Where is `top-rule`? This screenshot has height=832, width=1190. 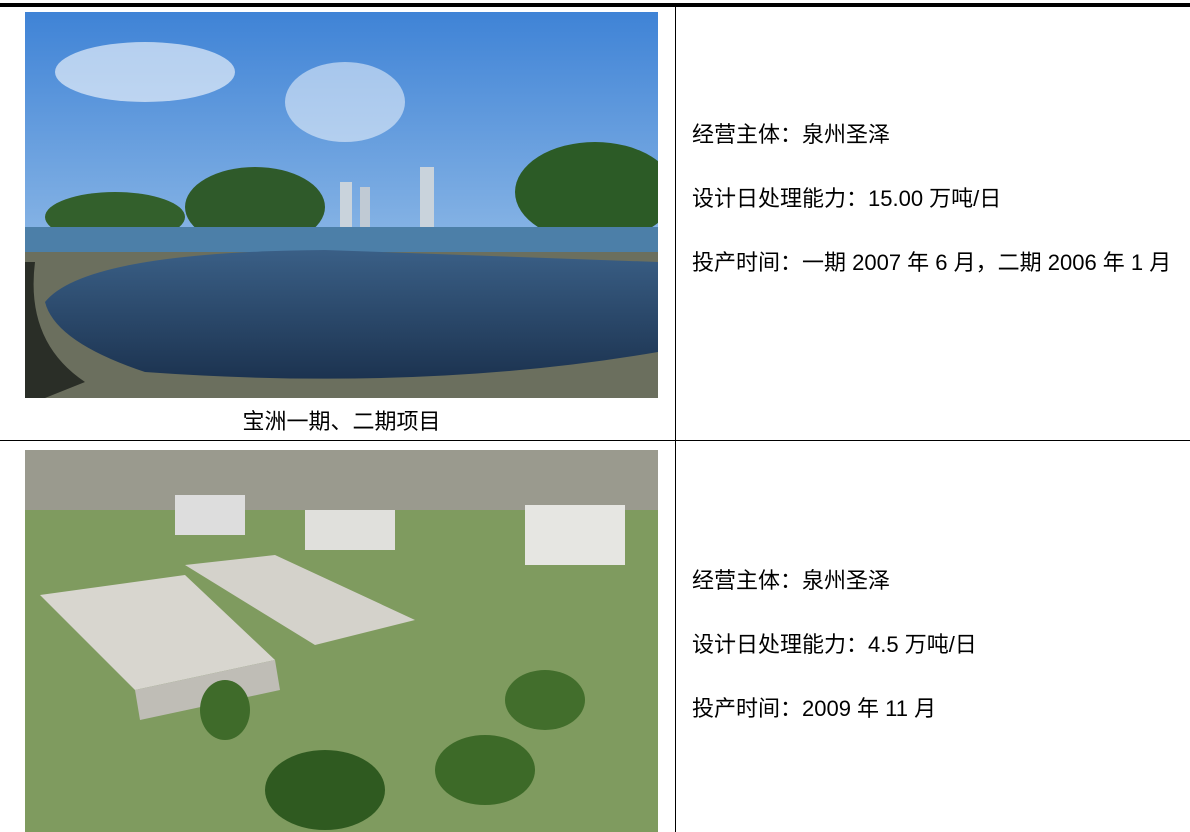
top-rule is located at coordinates (595, 5).